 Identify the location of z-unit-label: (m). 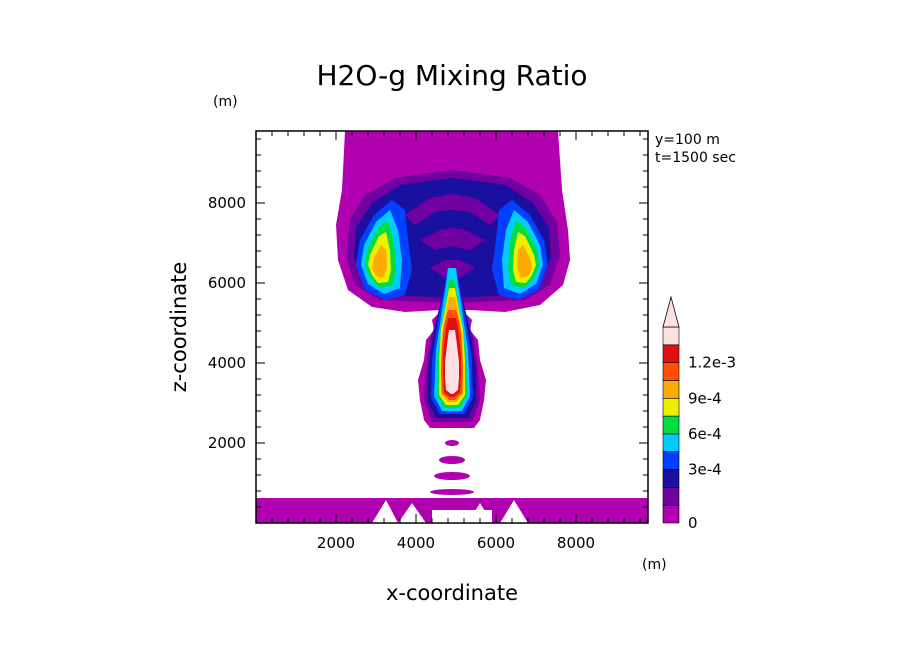
(225, 102).